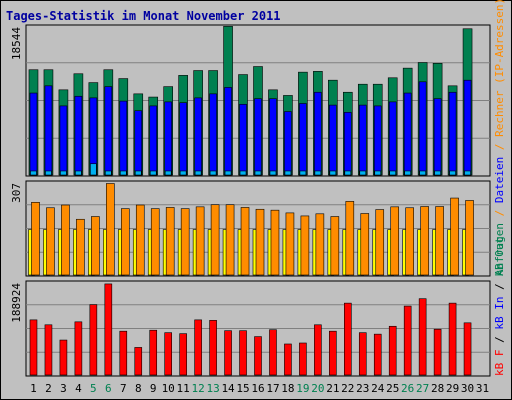  What do you see at coordinates (482, 388) in the screenshot?
I see `day-label: 31` at bounding box center [482, 388].